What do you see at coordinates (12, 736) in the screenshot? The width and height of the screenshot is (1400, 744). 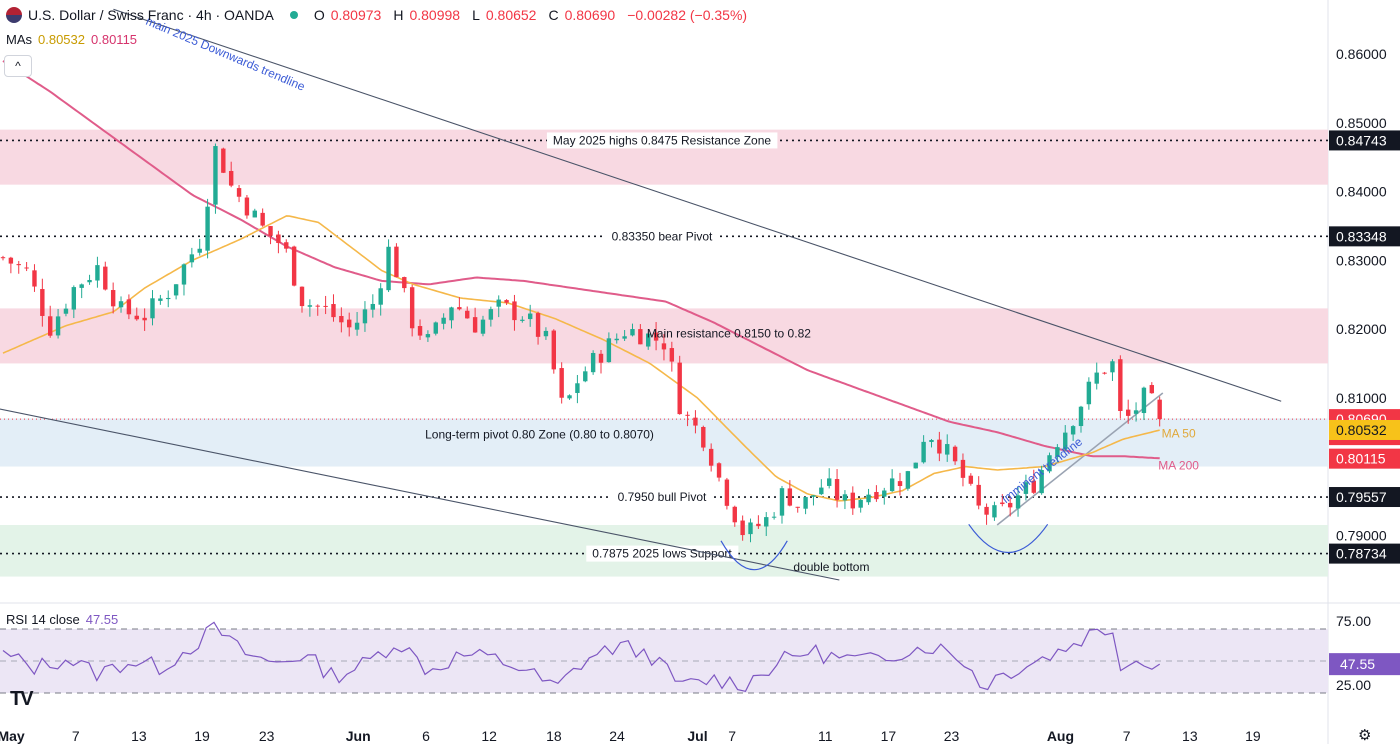 I see `x-tick-label: May` at bounding box center [12, 736].